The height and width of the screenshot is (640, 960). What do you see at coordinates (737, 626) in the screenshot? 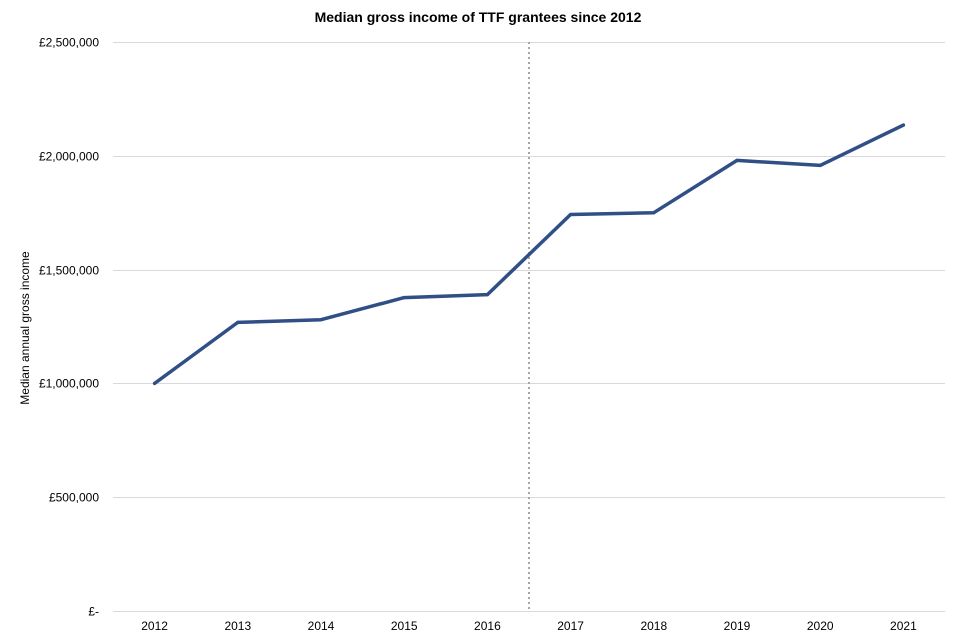
I see `x-tick-label: 2019` at bounding box center [737, 626].